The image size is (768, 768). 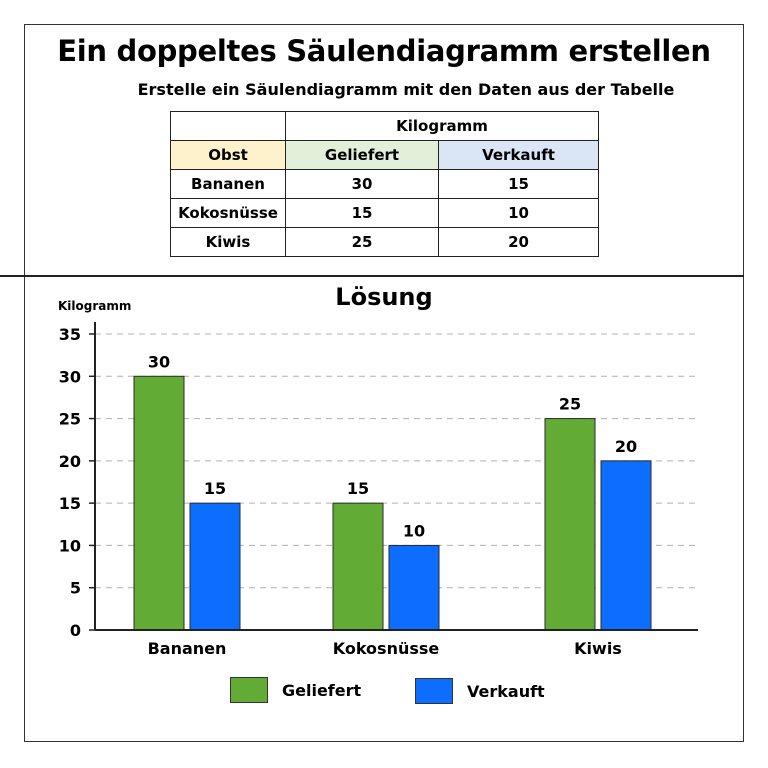 What do you see at coordinates (626, 446) in the screenshot?
I see `data-label: 20` at bounding box center [626, 446].